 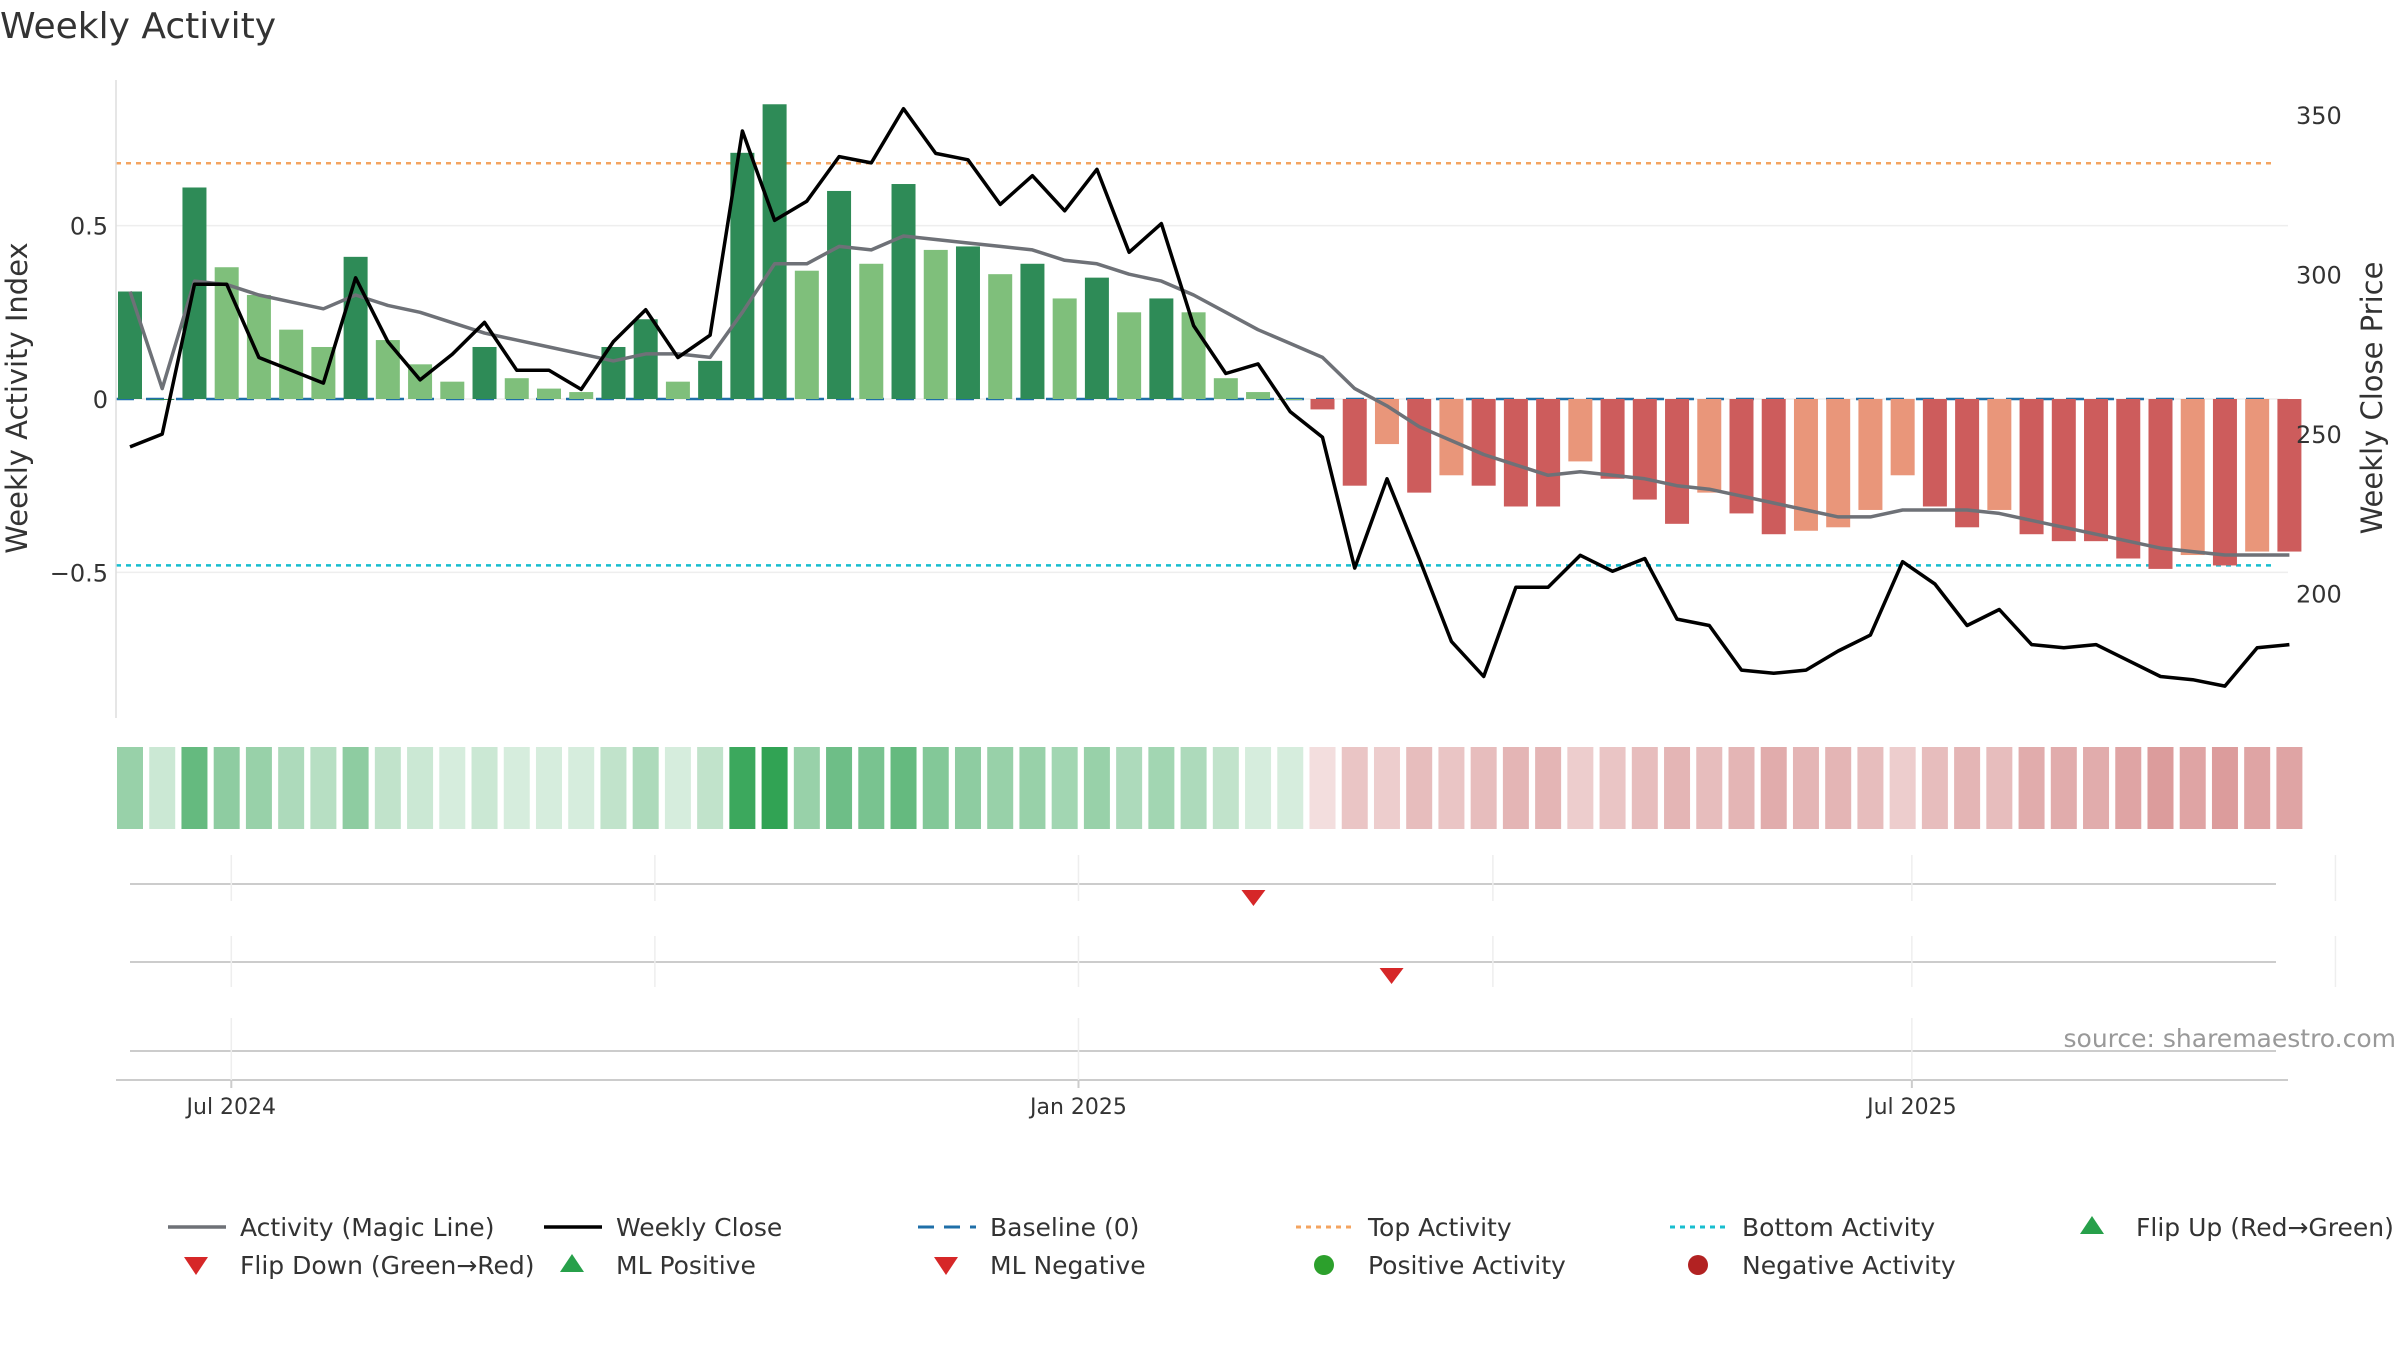 What do you see at coordinates (686, 1265) in the screenshot?
I see `legend-label: ML Positive` at bounding box center [686, 1265].